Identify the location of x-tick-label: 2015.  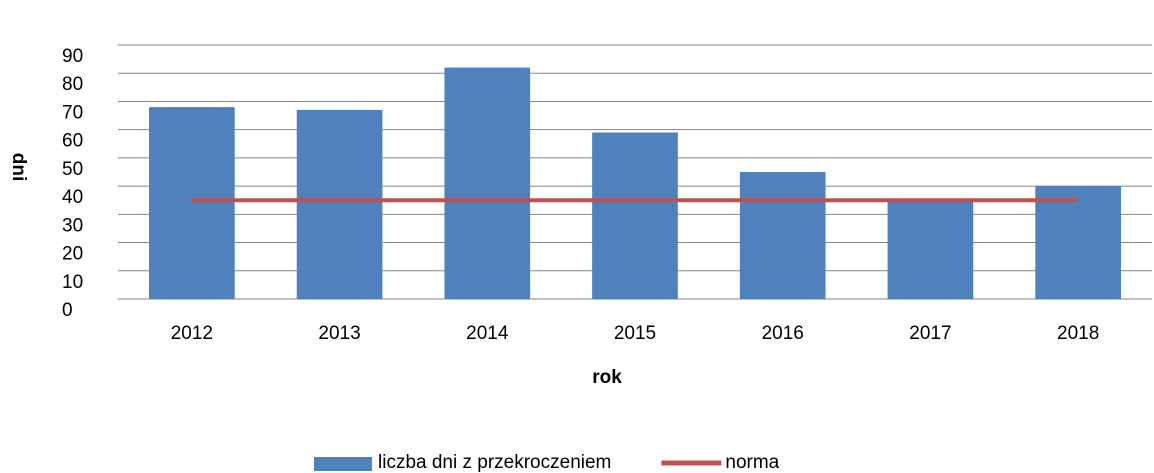
(635, 333).